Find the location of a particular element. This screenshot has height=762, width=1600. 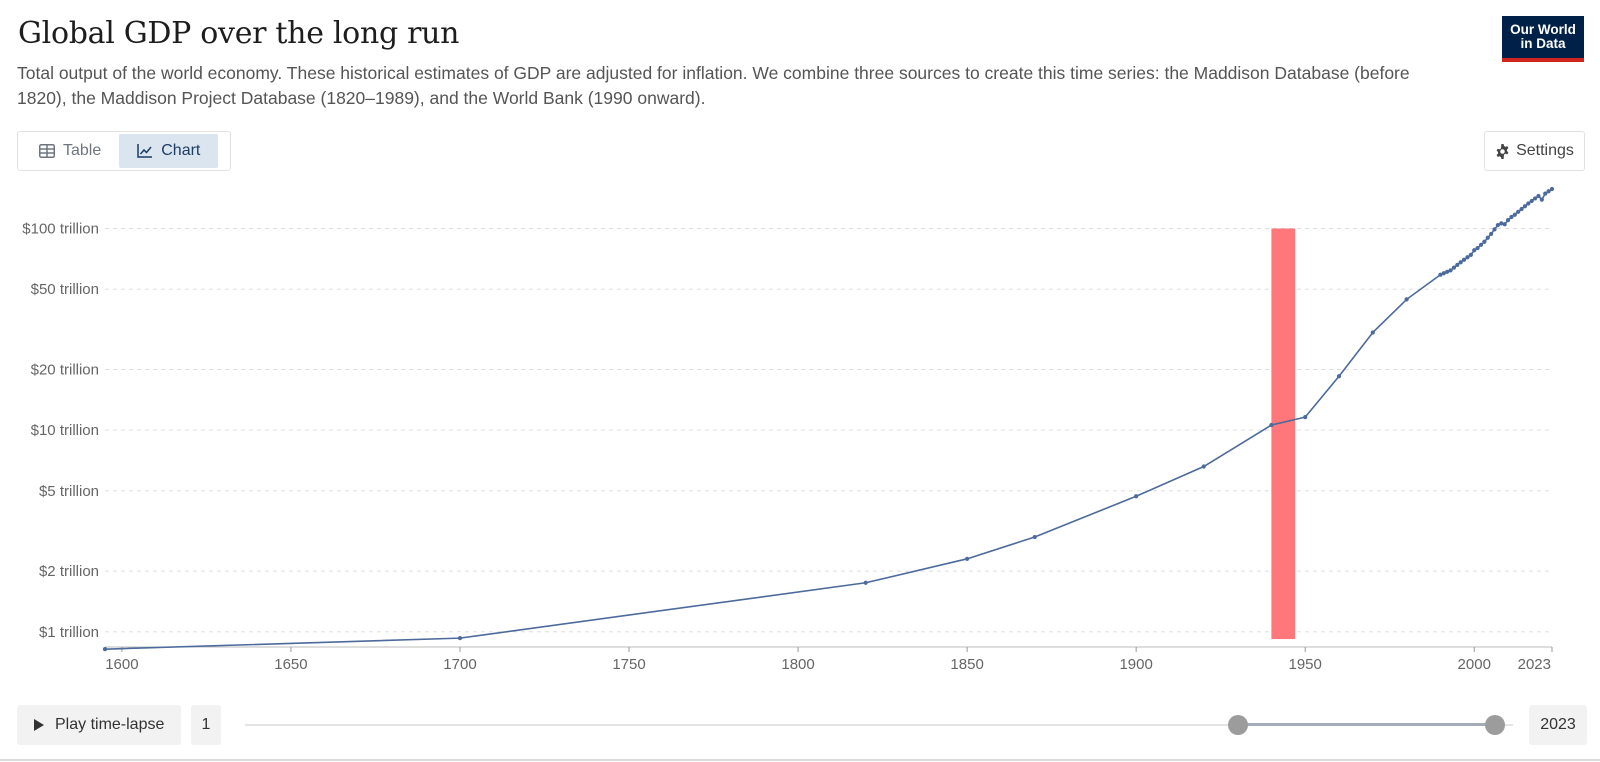

y-tick-label: $20 trillion is located at coordinates (65, 369).